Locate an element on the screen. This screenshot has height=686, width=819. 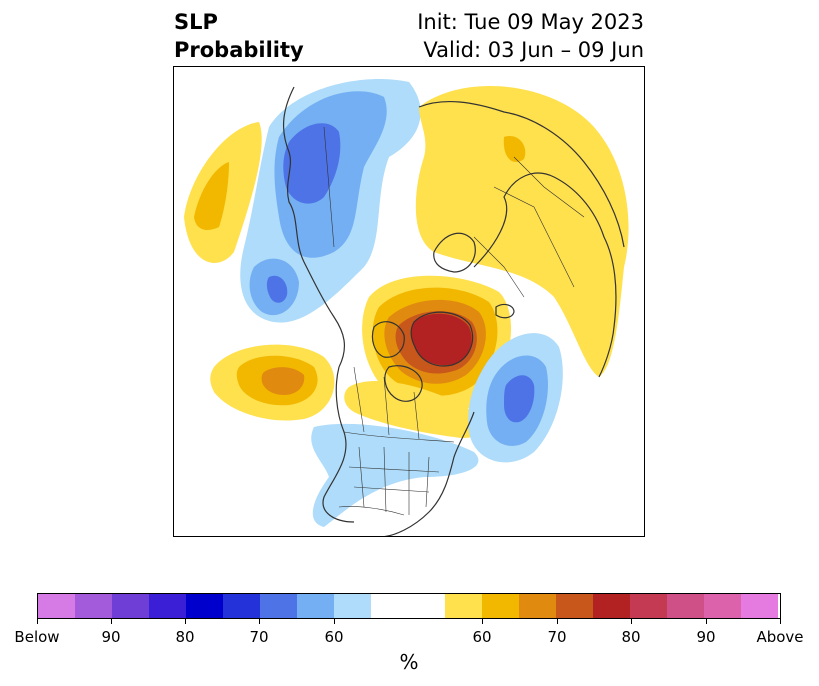
valid-range: Valid: 03 Jun – 09 Jun is located at coordinates (533, 50).